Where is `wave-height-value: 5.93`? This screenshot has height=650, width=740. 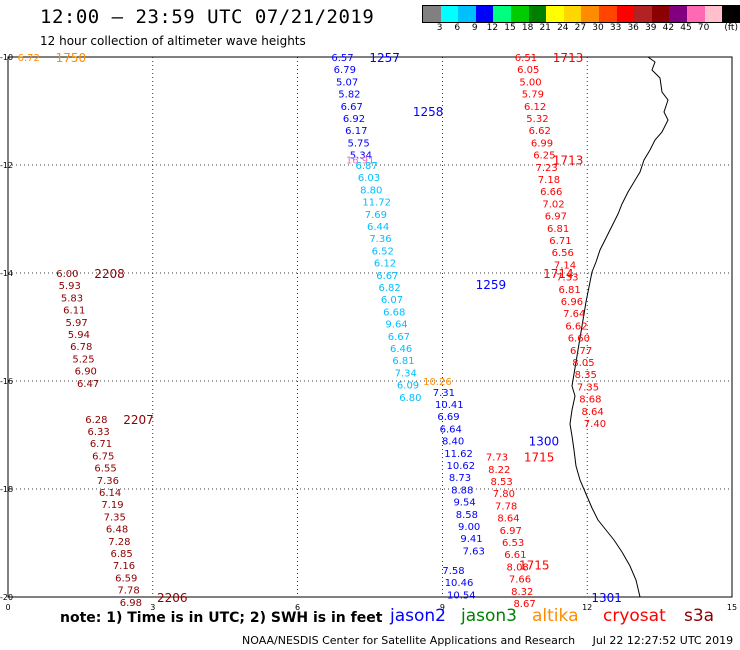
wave-height-value: 5.93 is located at coordinates (70, 286).